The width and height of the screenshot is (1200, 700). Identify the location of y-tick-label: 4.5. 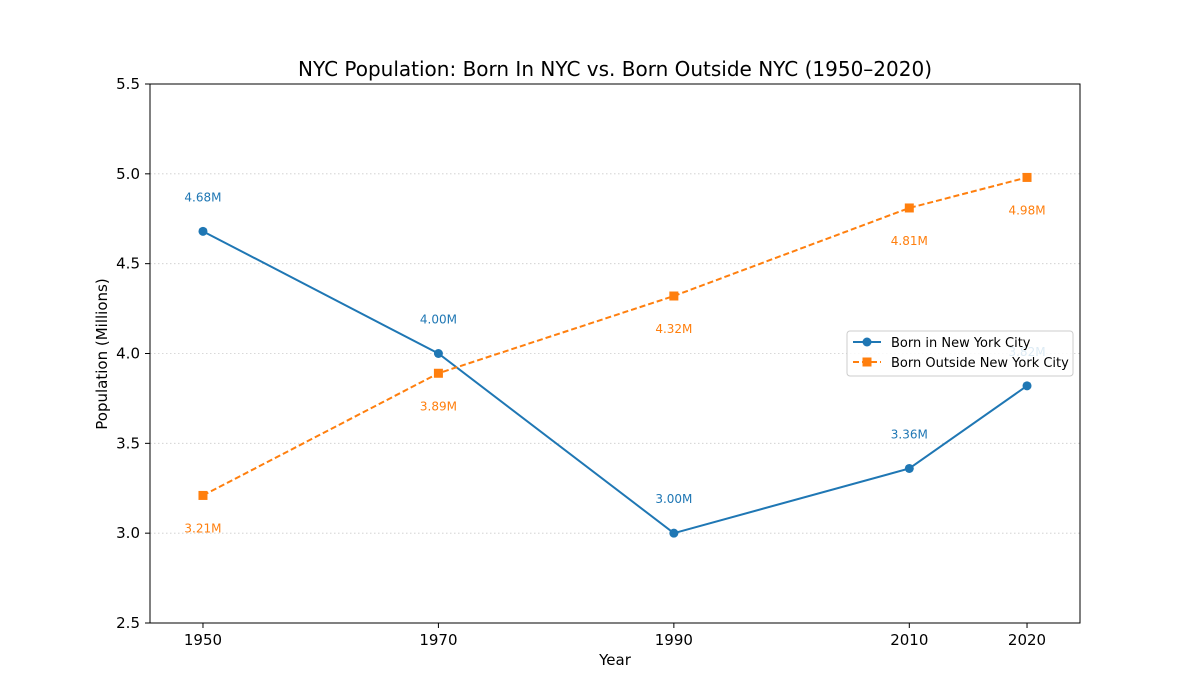
(128, 264).